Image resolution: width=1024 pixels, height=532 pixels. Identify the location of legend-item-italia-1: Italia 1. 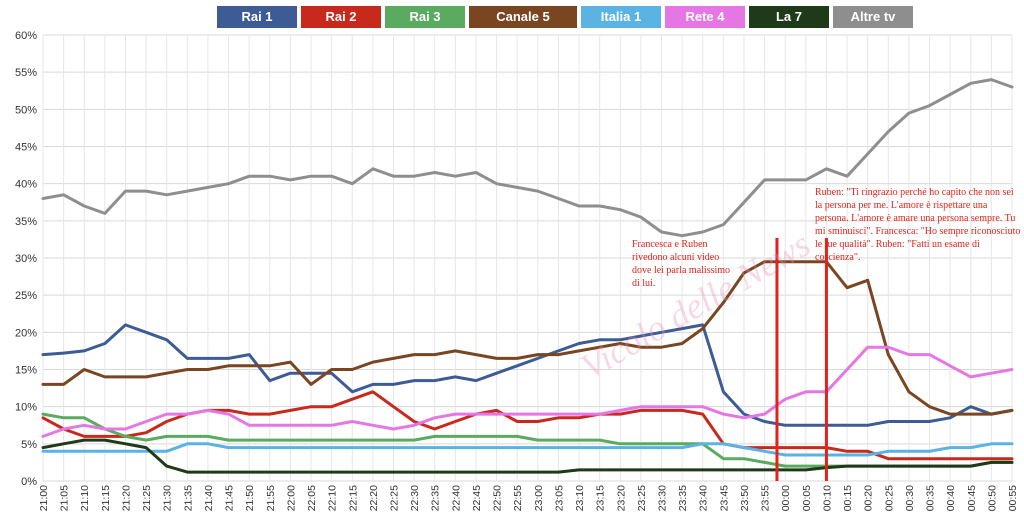
(621, 17).